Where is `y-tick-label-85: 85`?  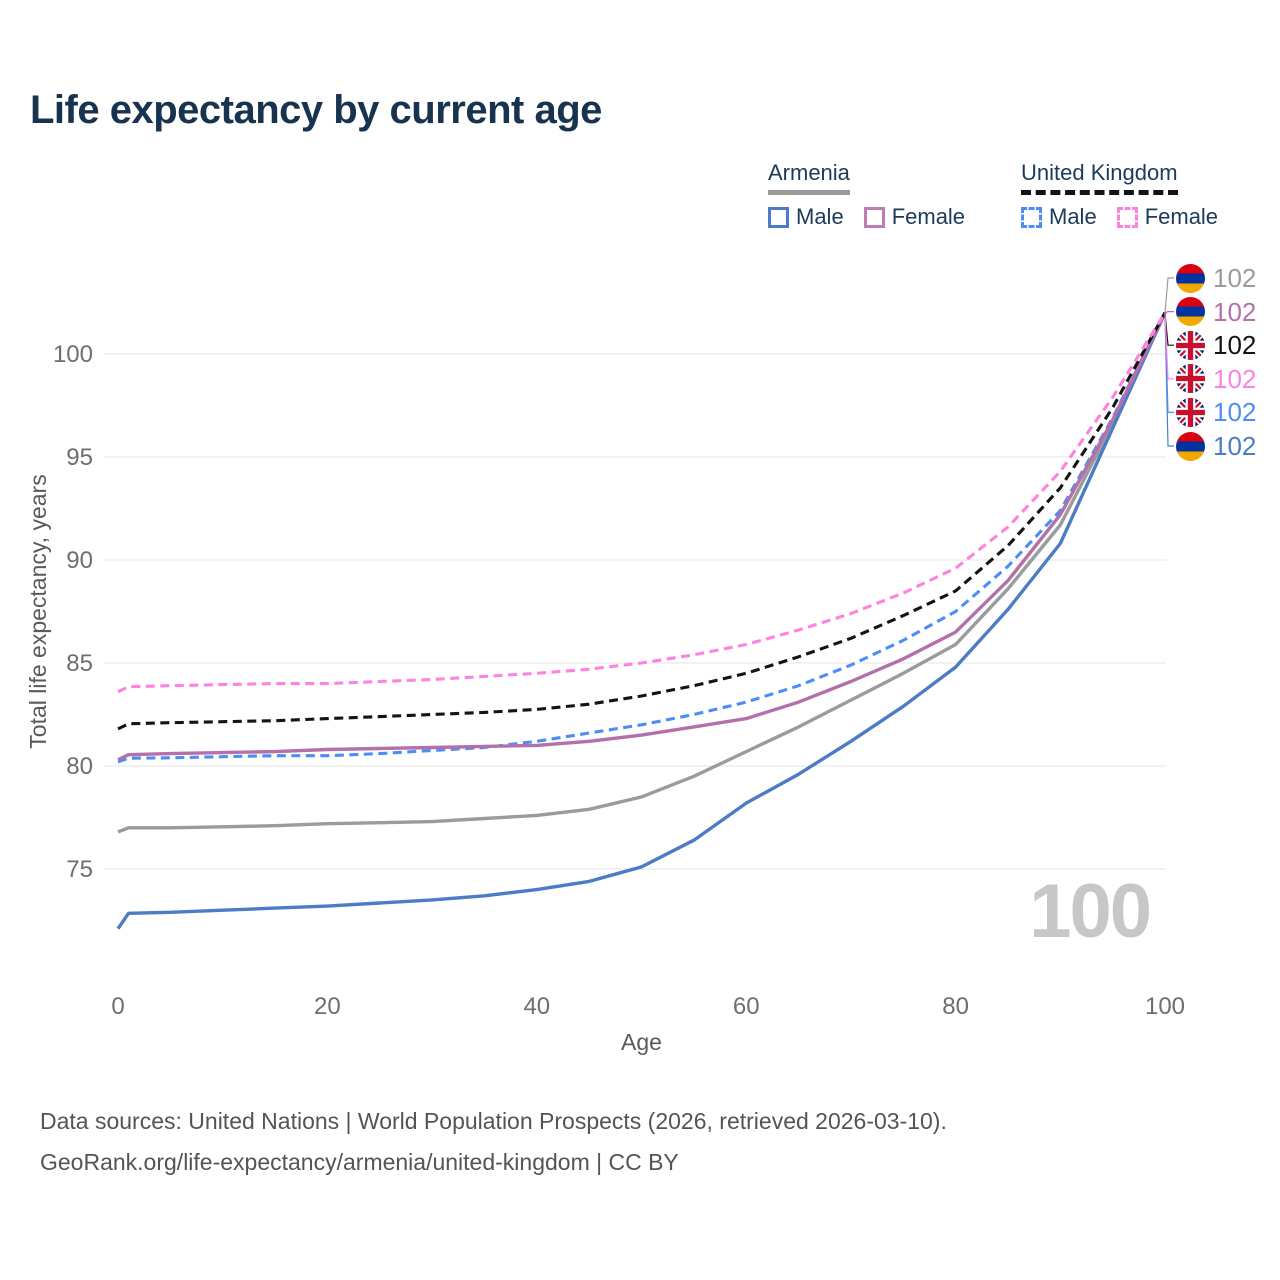
y-tick-label-85: 85 is located at coordinates (79, 663).